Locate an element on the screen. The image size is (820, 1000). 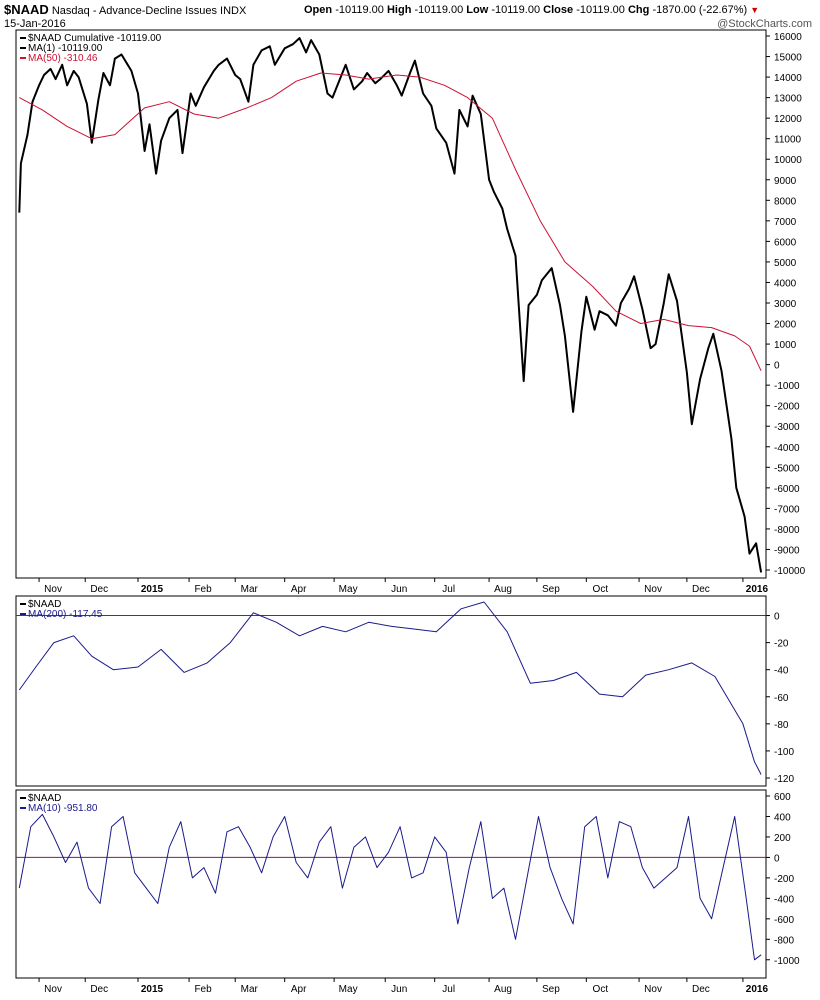
close-value: -10119.00 is located at coordinates (600, 10).